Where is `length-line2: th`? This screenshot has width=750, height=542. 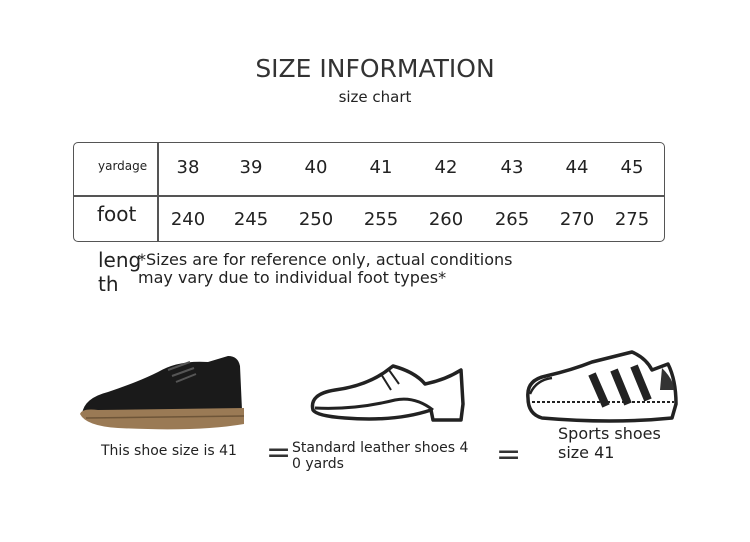
length-line2: th is located at coordinates (108, 284).